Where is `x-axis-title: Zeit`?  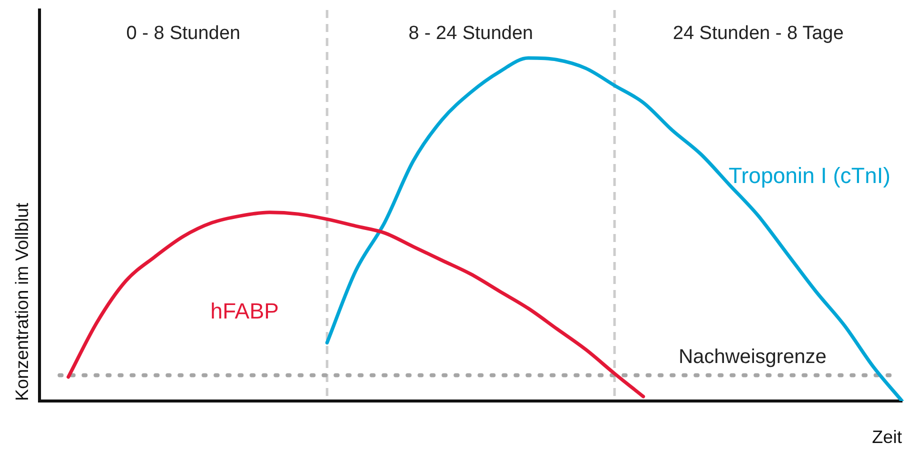 x-axis-title: Zeit is located at coordinates (887, 437).